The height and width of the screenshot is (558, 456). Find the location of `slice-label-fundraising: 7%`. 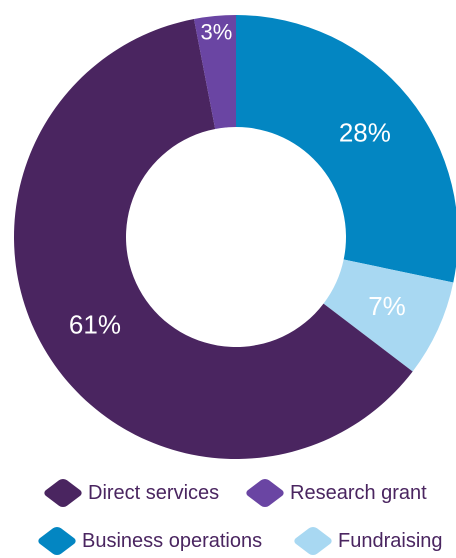

slice-label-fundraising: 7% is located at coordinates (387, 306).